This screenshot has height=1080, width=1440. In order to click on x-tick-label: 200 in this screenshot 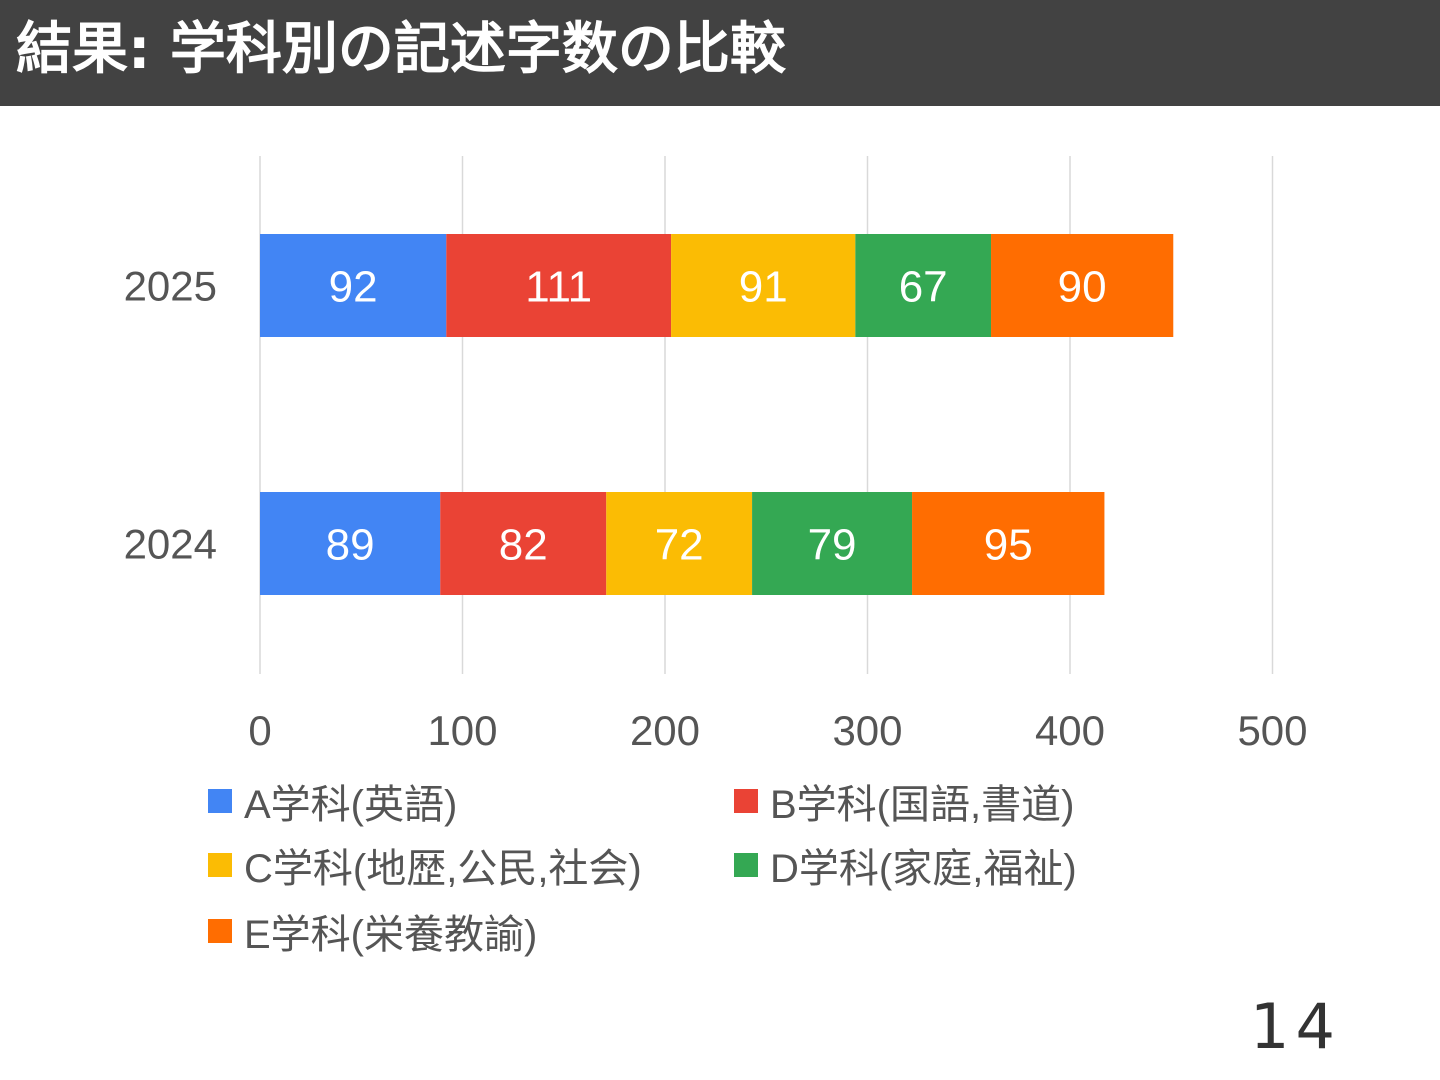, I will do `click(665, 730)`.